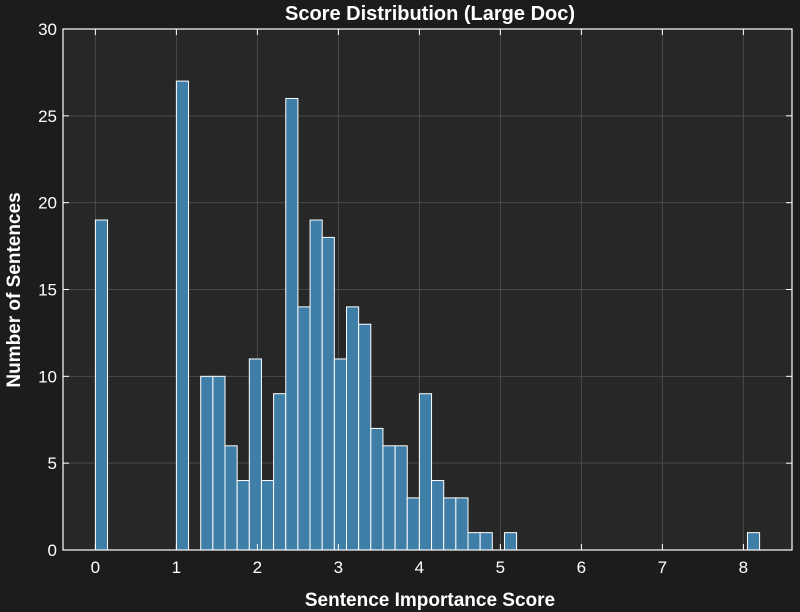  What do you see at coordinates (47, 376) in the screenshot?
I see `y-tick-label: 10` at bounding box center [47, 376].